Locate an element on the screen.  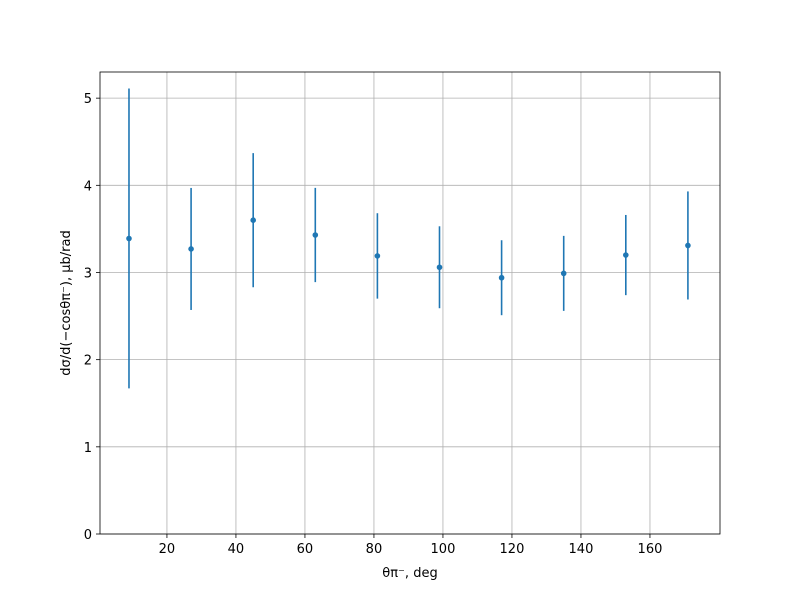
x-tick-label: 100 is located at coordinates (443, 549).